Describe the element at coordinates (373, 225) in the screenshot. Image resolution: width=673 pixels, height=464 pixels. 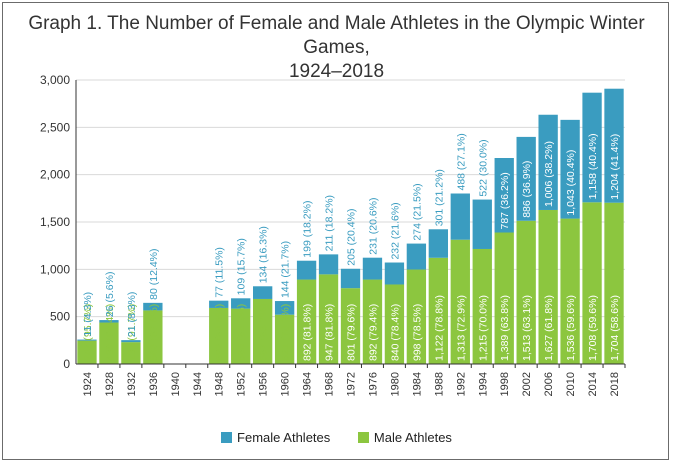
I see `data-label-female: 231 (20.6%)` at that location.